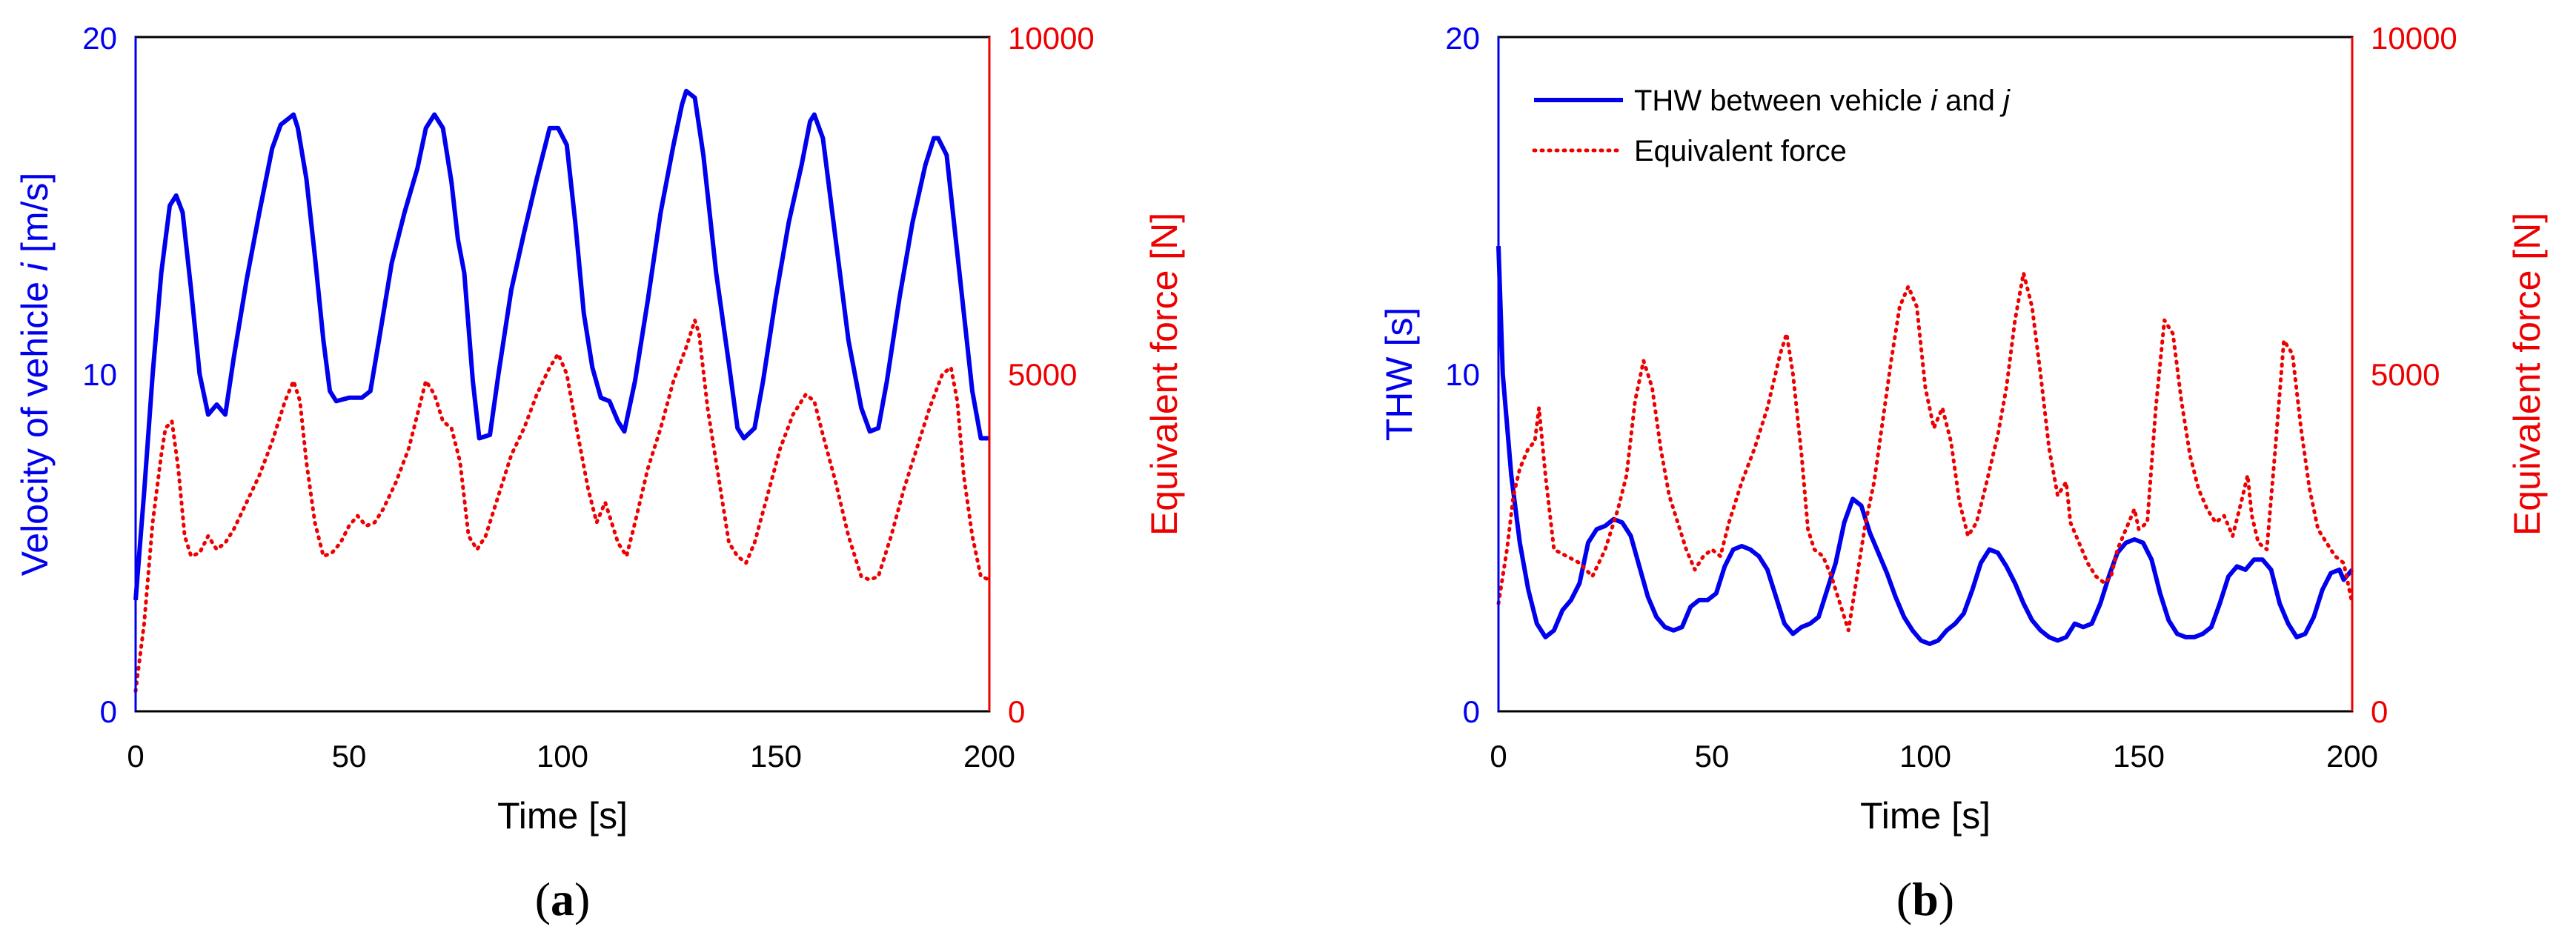  Describe the element at coordinates (1713, 756) in the screenshot. I see `x-tick-label-b: 50` at that location.